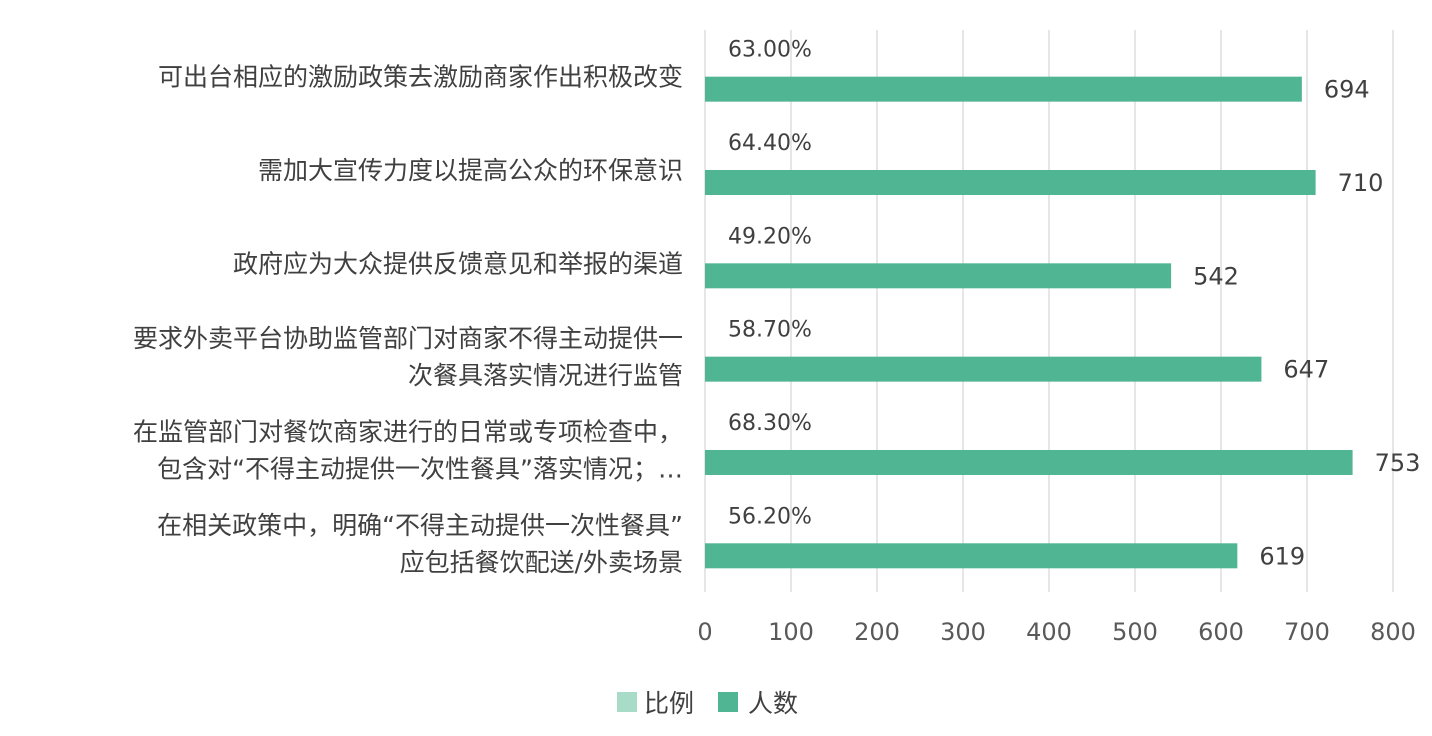 Image resolution: width=1432 pixels, height=736 pixels. I want to click on bar-value-label: 753, so click(1398, 463).